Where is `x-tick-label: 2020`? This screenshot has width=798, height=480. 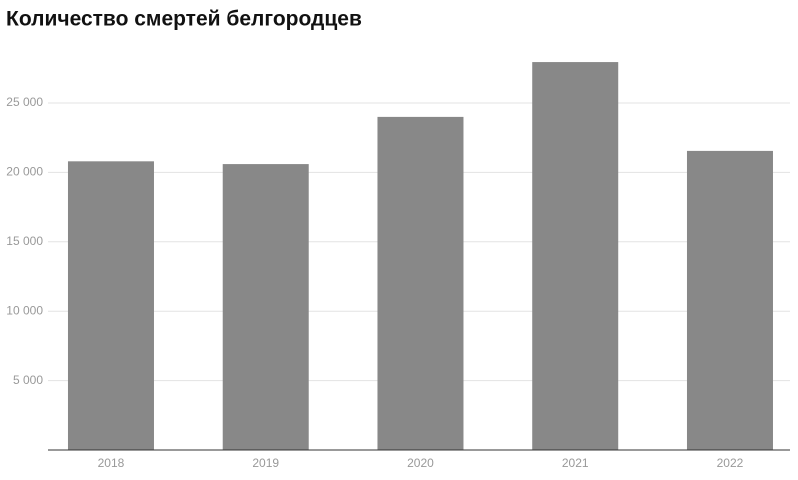 x-tick-label: 2020 is located at coordinates (420, 463).